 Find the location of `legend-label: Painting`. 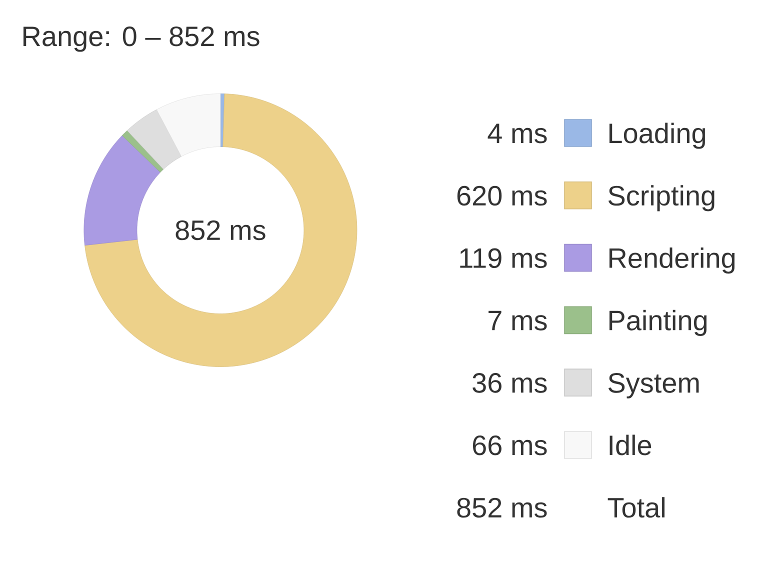

legend-label: Painting is located at coordinates (658, 323).